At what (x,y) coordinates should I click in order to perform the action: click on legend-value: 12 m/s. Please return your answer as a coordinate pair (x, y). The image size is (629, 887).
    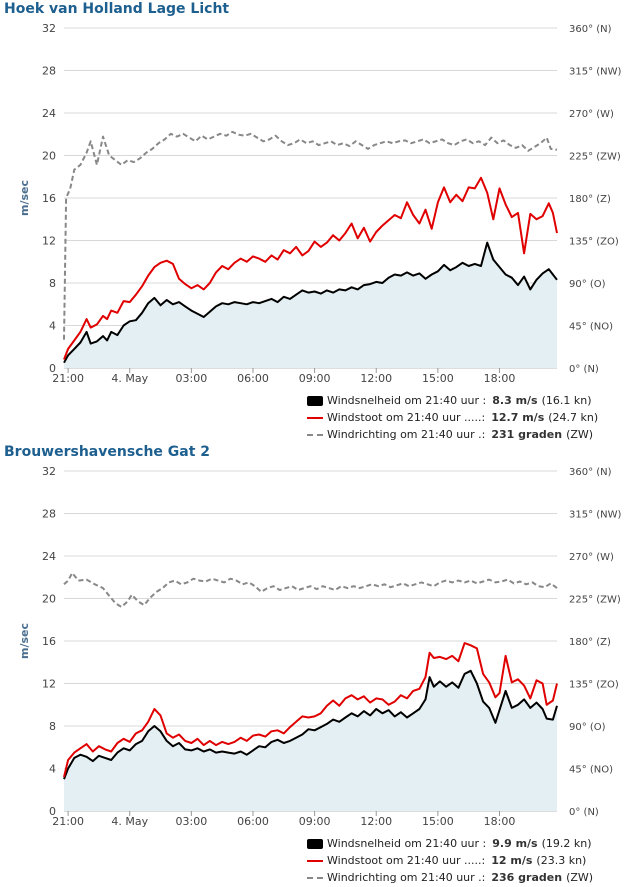
    Looking at the image, I should click on (512, 860).